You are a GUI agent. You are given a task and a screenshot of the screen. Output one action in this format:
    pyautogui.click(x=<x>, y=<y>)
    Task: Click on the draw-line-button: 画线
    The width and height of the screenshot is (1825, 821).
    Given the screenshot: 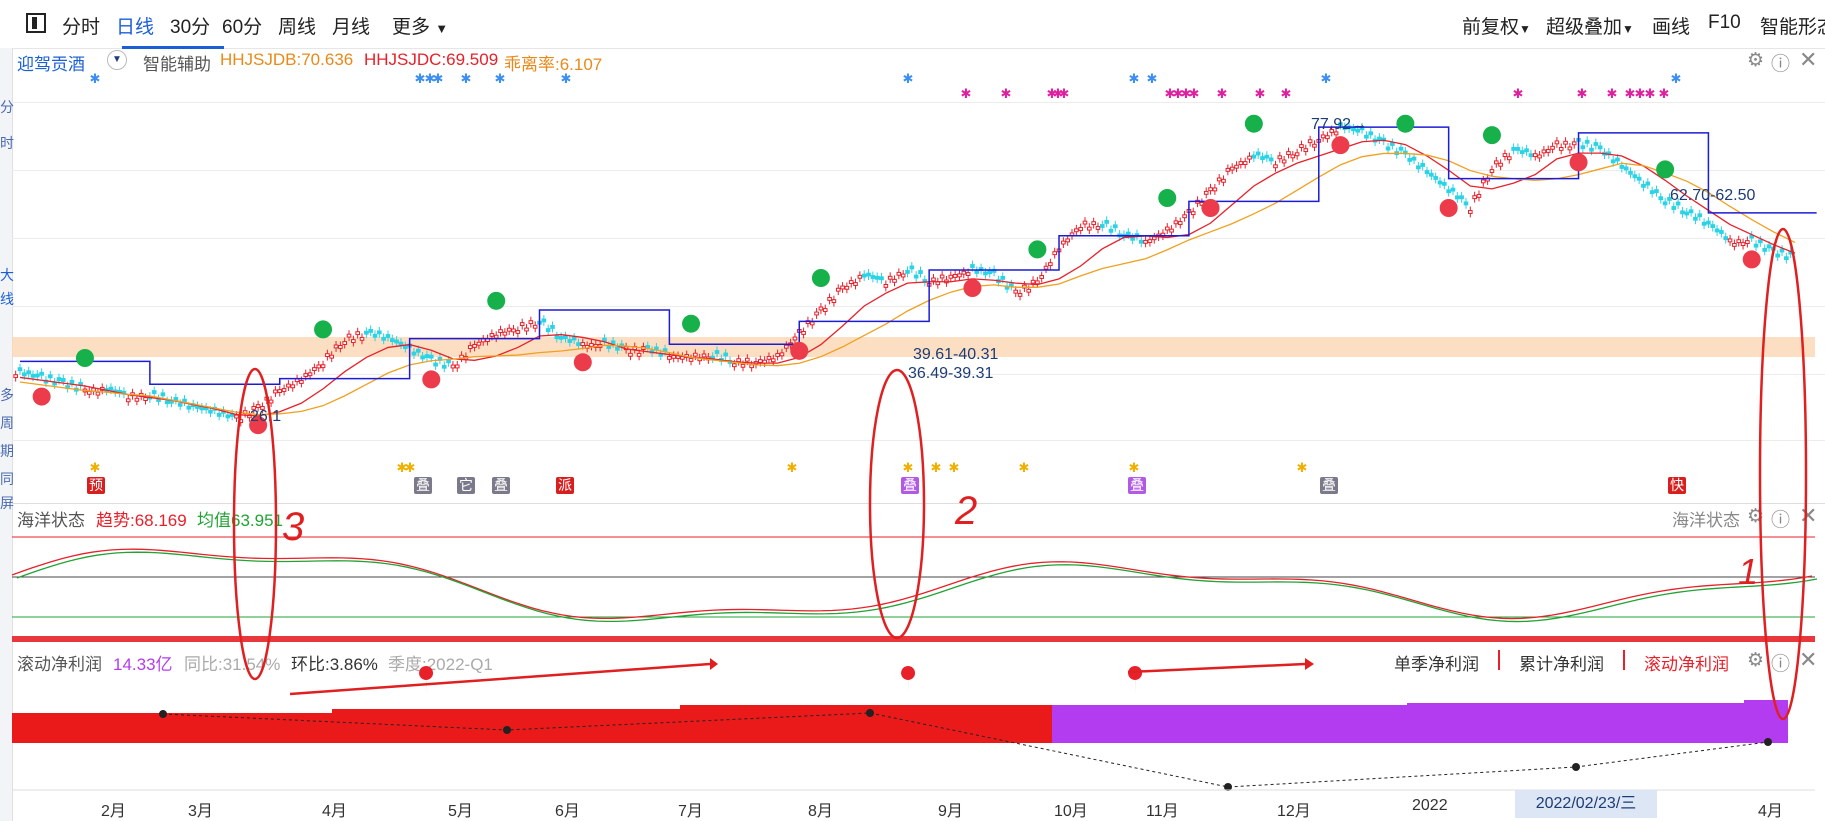 What is the action you would take?
    pyautogui.click(x=1671, y=27)
    